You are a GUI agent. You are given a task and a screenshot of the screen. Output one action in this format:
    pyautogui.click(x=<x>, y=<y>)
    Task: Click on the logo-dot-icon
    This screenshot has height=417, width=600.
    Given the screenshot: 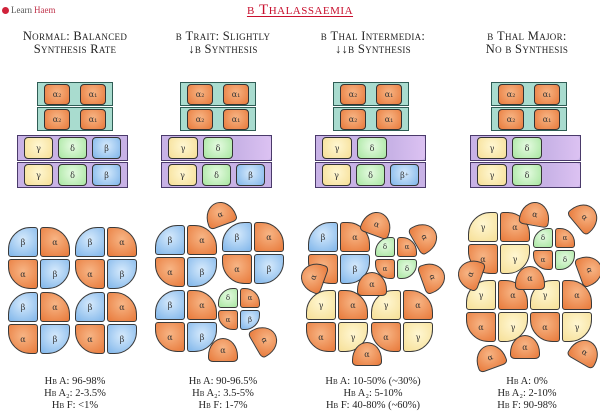 What is the action you would take?
    pyautogui.click(x=5, y=10)
    